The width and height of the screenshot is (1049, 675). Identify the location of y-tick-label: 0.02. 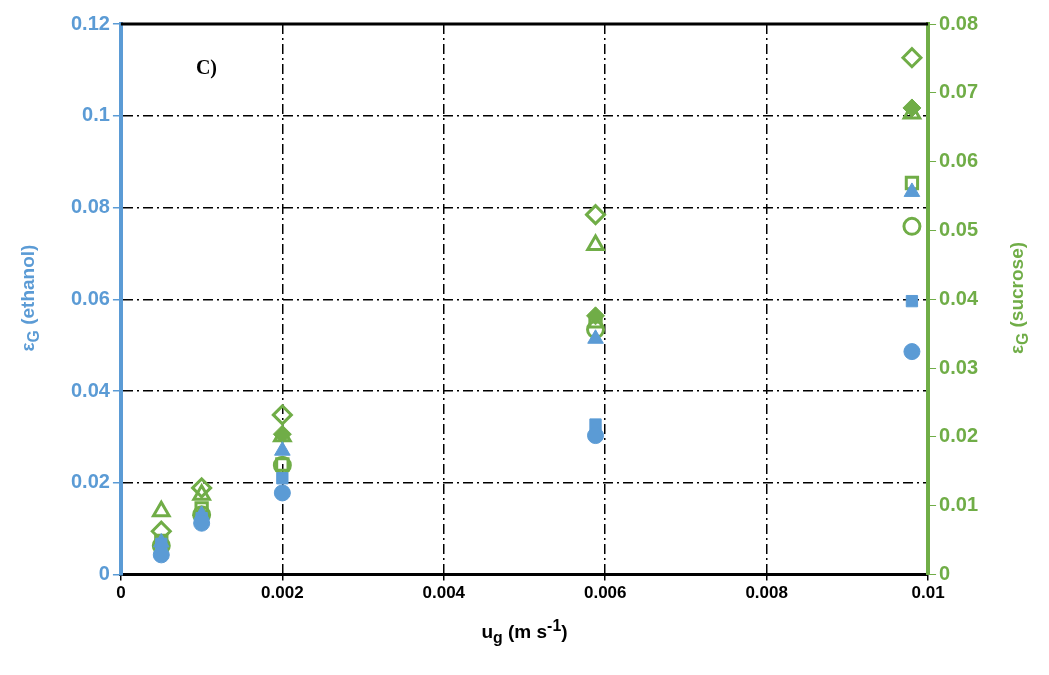
(90, 481).